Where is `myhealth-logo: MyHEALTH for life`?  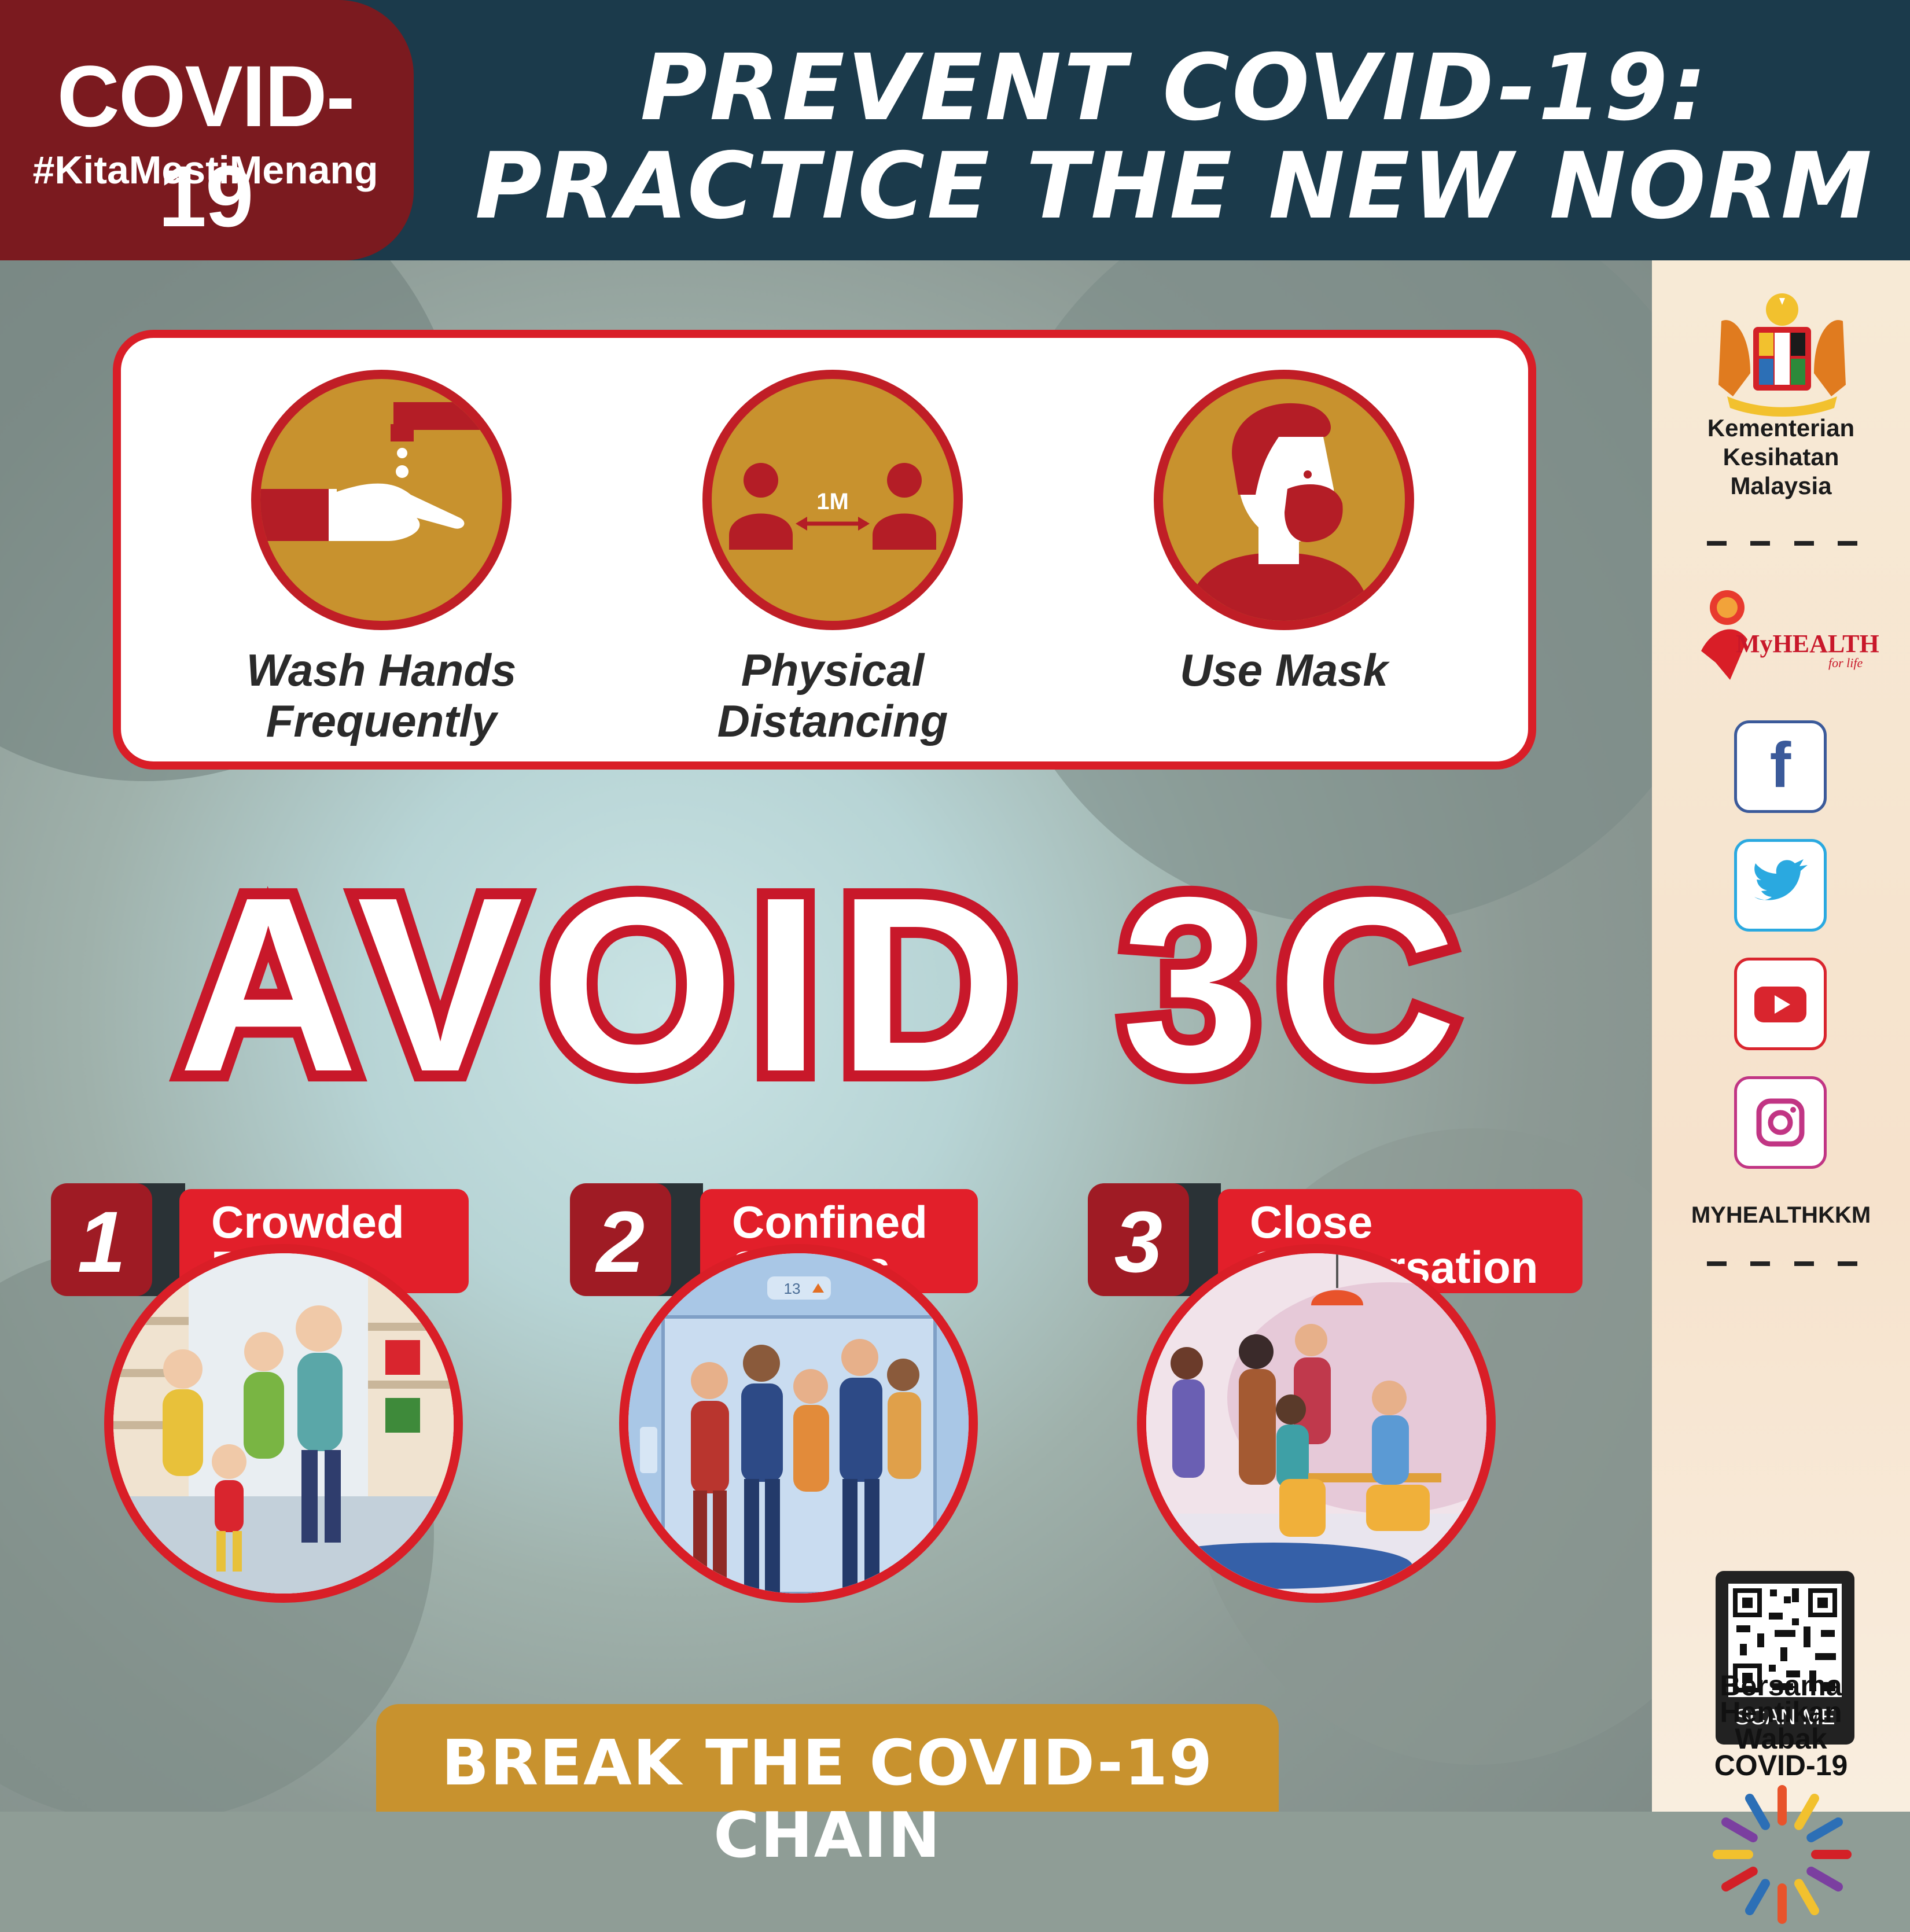
myhealth-logo: MyHEALTH for life is located at coordinates (1782, 634).